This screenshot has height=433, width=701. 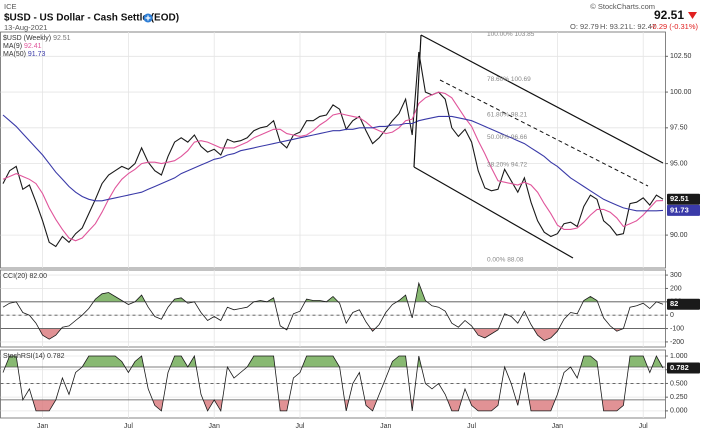 What do you see at coordinates (521, 79) in the screenshot?
I see `fib-value: 100.69` at bounding box center [521, 79].